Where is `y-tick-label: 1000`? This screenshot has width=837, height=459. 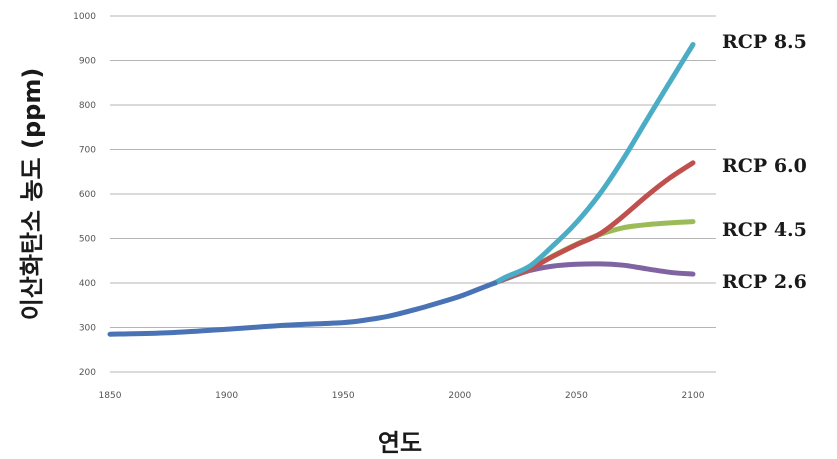 y-tick-label: 1000 is located at coordinates (84, 17).